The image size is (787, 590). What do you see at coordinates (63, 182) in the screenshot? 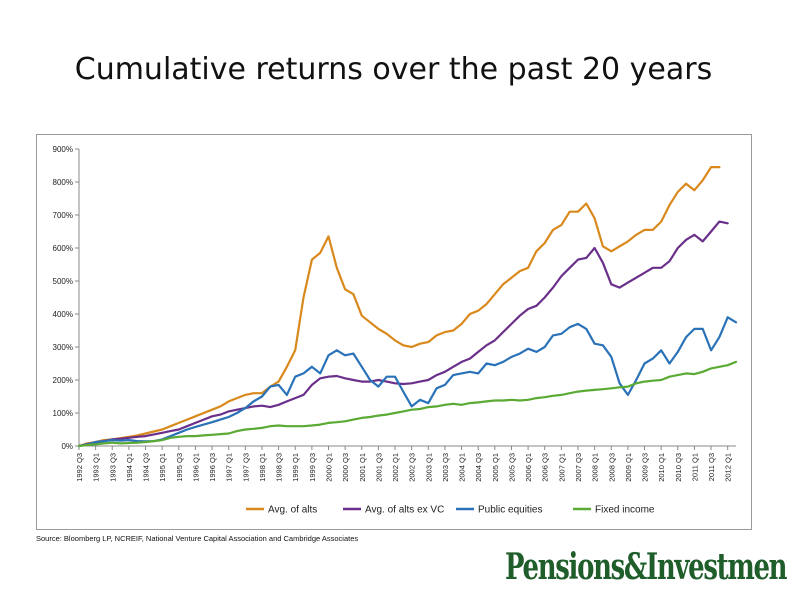
I see `y-tick-label: 800%` at bounding box center [63, 182].